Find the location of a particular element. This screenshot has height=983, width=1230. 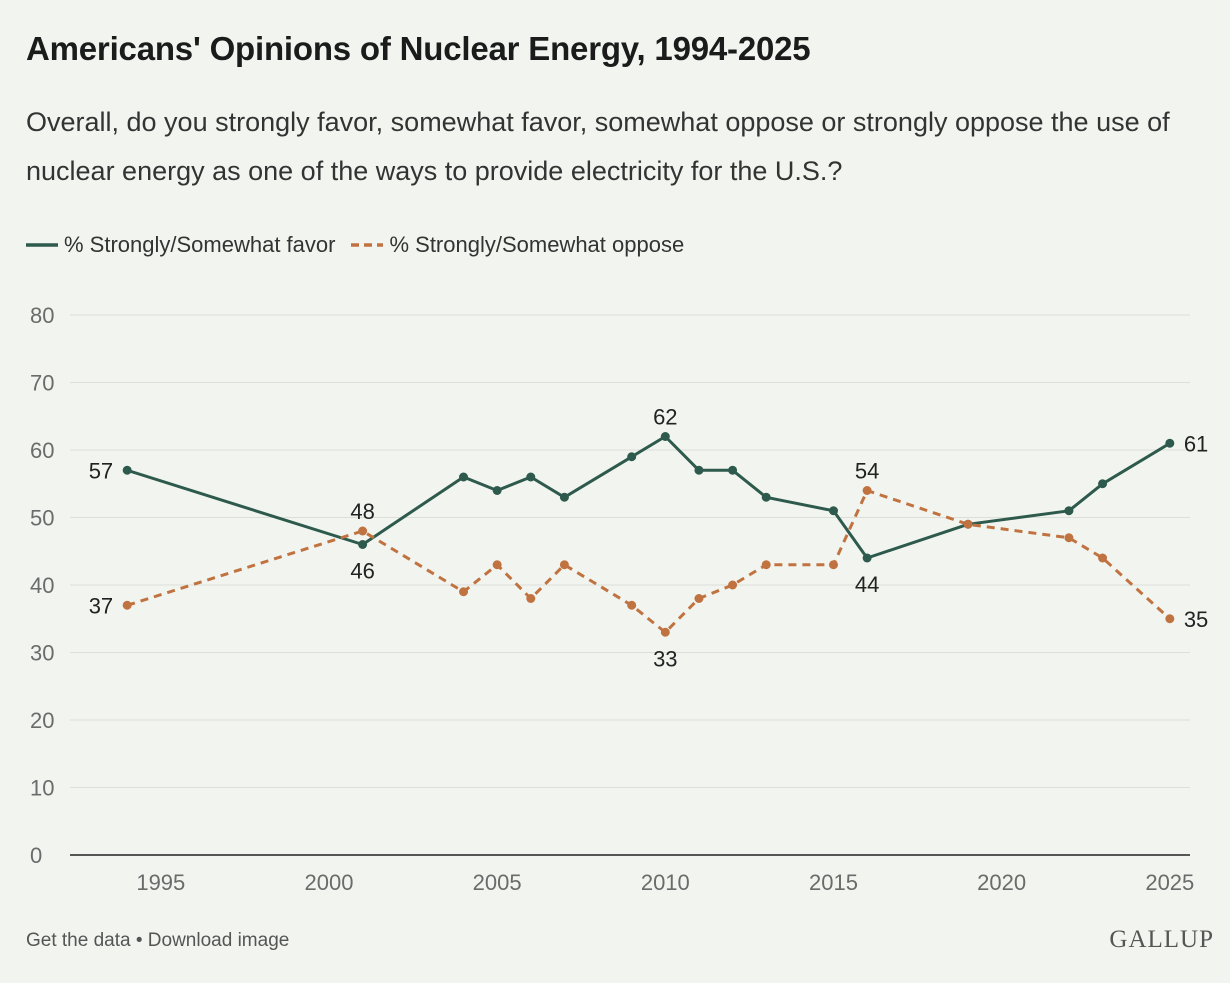

legend-swatch-favor is located at coordinates (42, 245).